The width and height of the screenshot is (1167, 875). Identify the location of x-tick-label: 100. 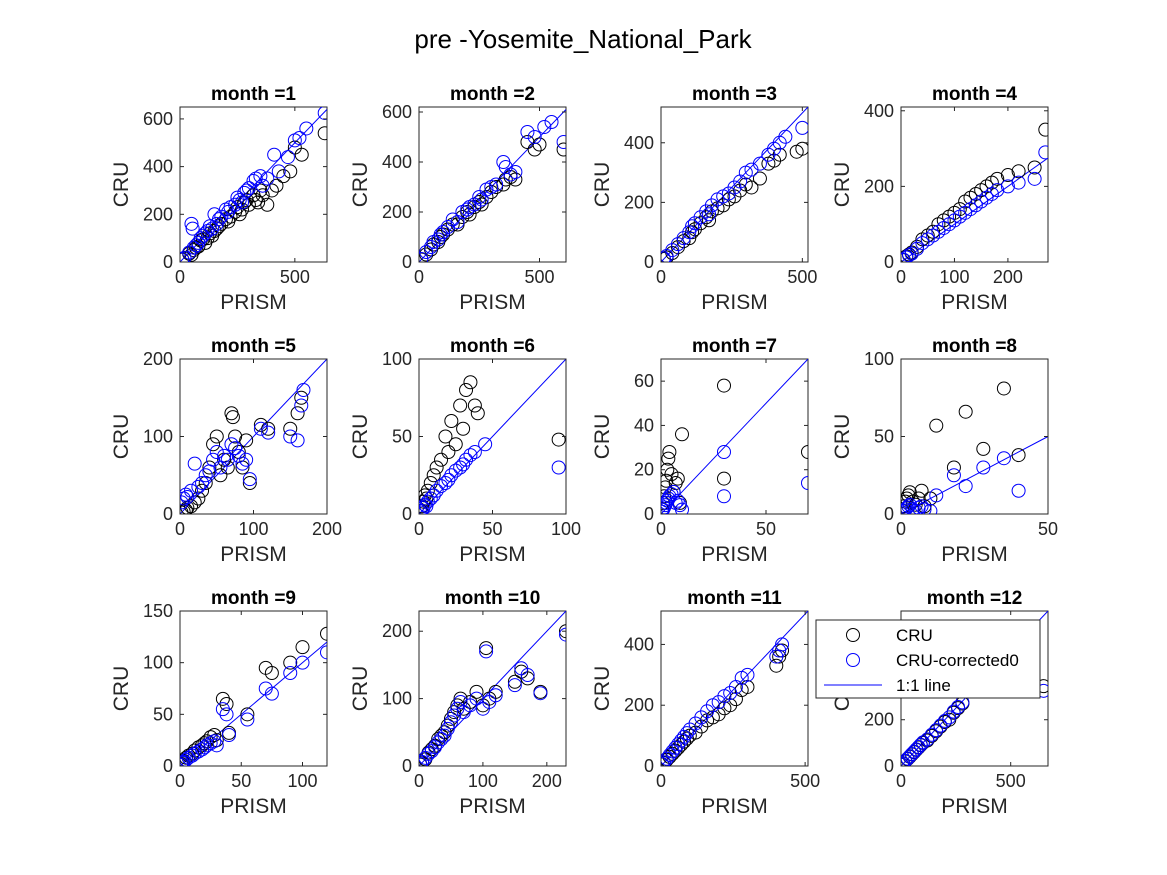
(302, 781).